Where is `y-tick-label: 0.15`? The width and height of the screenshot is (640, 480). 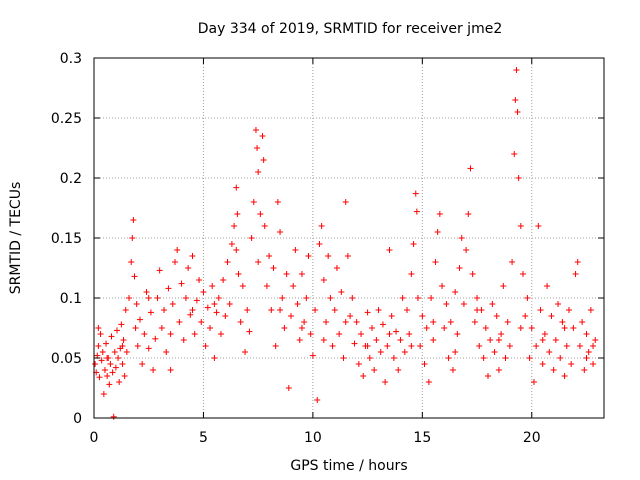 y-tick-label: 0.15 is located at coordinates (66, 239).